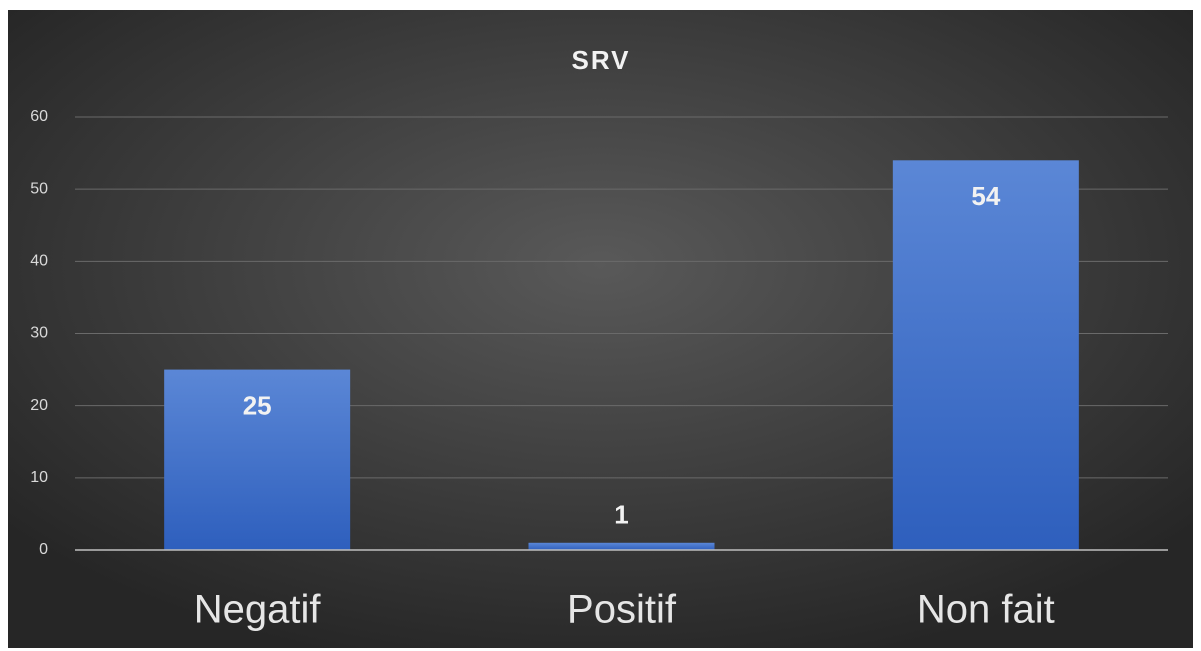 This screenshot has width=1201, height=651. What do you see at coordinates (39, 116) in the screenshot?
I see `y-tick-label: 60` at bounding box center [39, 116].